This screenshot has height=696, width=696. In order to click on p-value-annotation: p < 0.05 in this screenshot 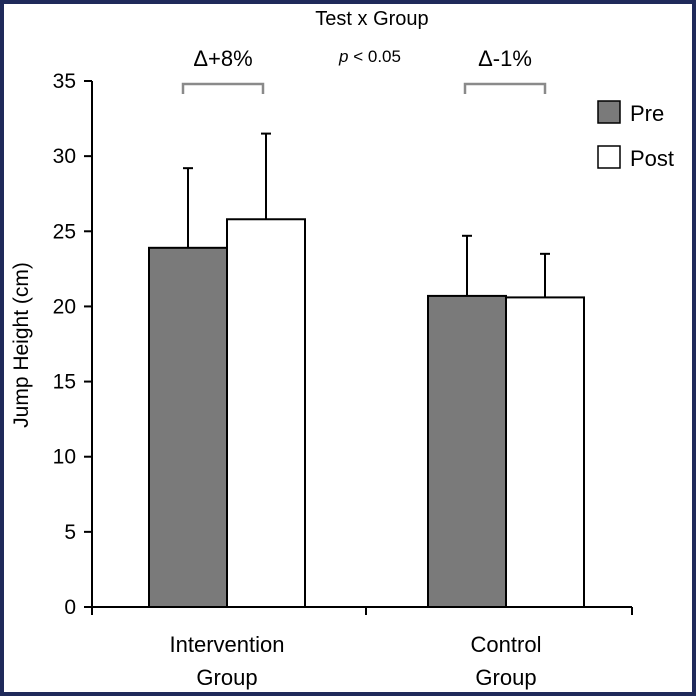, I will do `click(369, 56)`.